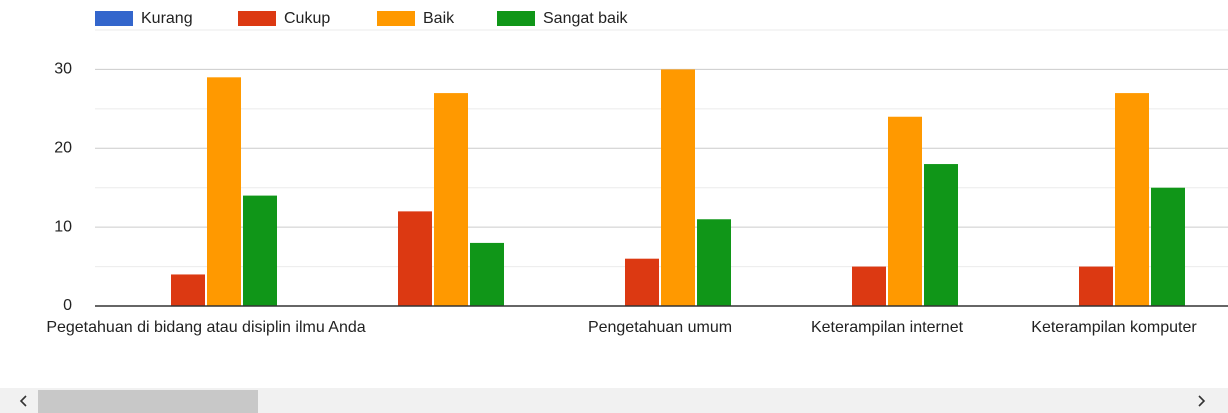 The height and width of the screenshot is (413, 1228). What do you see at coordinates (67, 305) in the screenshot?
I see `y-tick-label: 0` at bounding box center [67, 305].